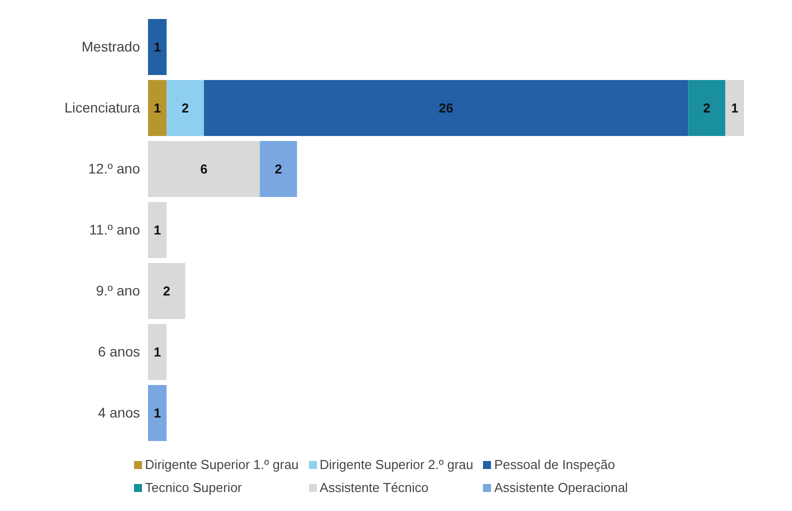 This screenshot has height=511, width=792. What do you see at coordinates (119, 412) in the screenshot?
I see `y-tick-label: 4 anos` at bounding box center [119, 412].